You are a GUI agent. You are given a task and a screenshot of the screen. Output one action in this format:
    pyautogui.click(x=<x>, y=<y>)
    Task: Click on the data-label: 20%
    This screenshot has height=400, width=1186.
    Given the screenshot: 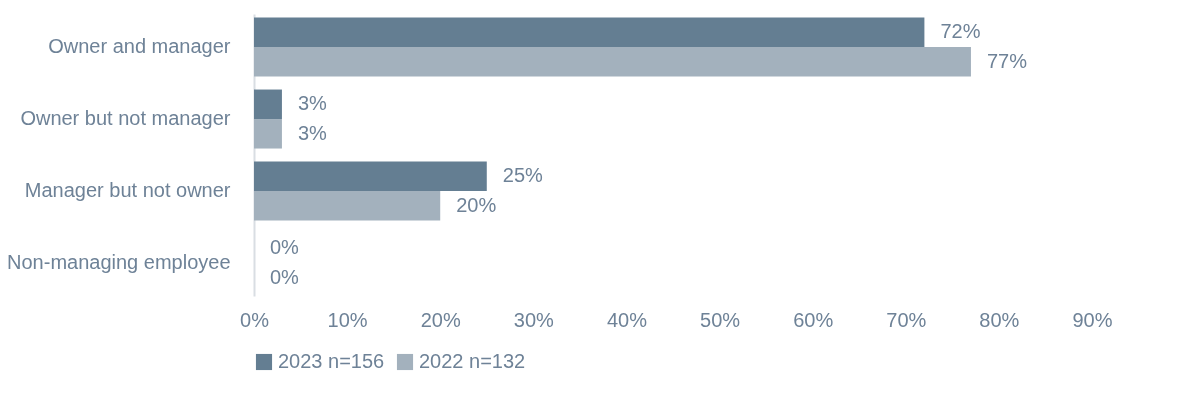 What is the action you would take?
    pyautogui.click(x=476, y=204)
    